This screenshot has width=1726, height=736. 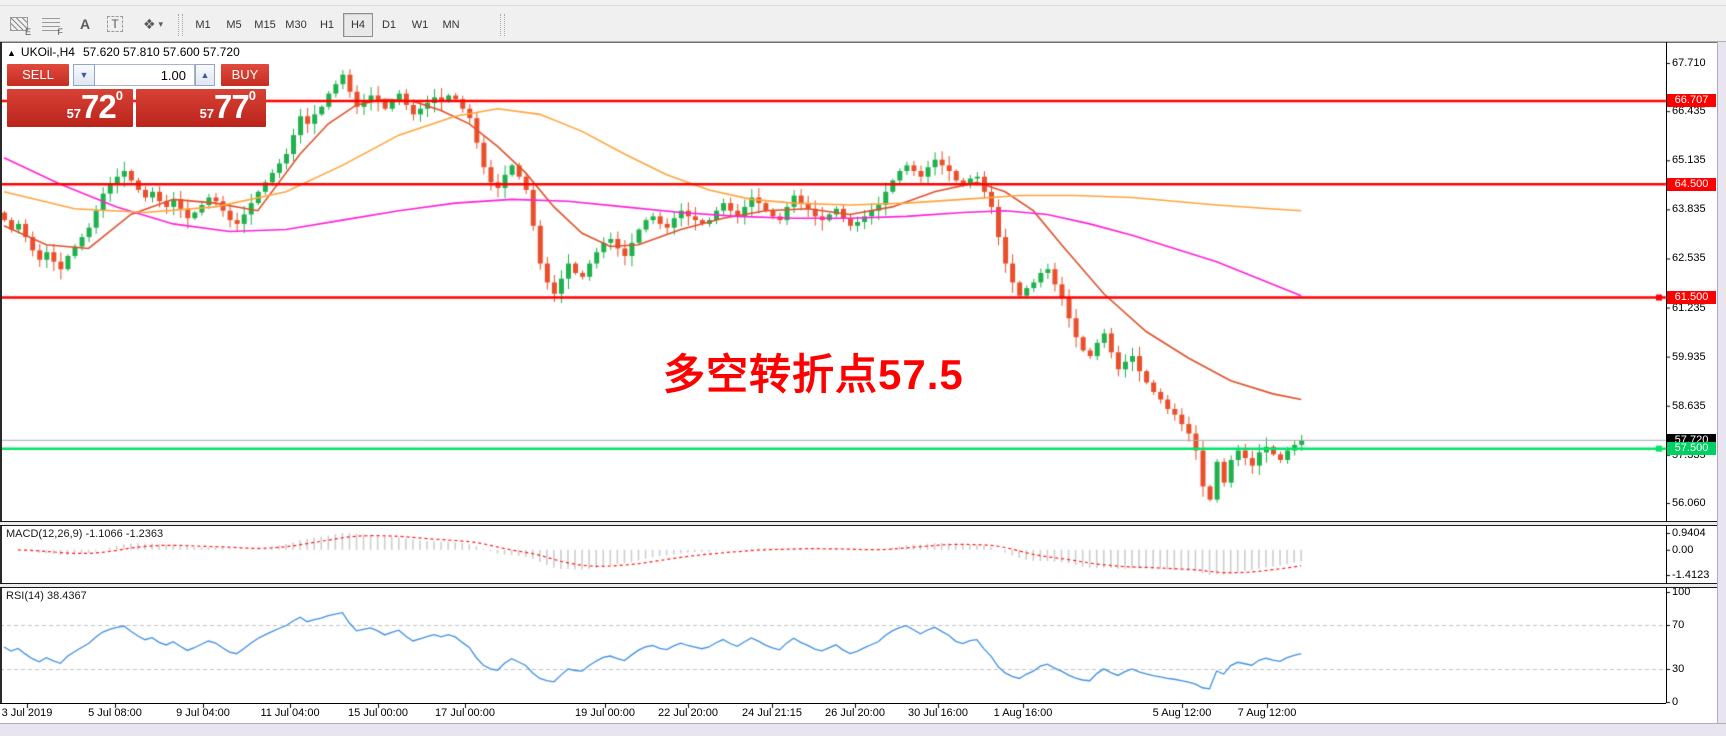 I want to click on price-tick-label: 58.635, so click(x=1689, y=405).